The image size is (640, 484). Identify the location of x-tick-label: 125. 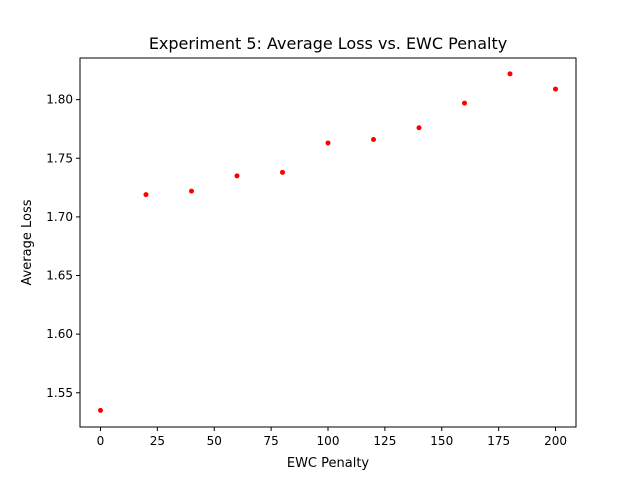
(384, 441).